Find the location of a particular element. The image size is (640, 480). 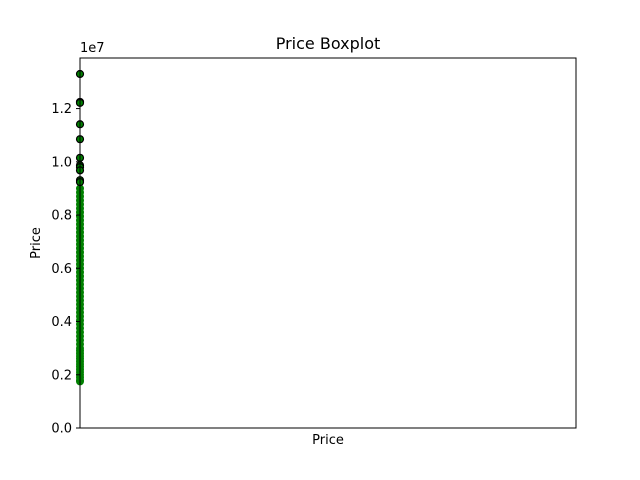

y-offset-label: 1e7 is located at coordinates (92, 48).